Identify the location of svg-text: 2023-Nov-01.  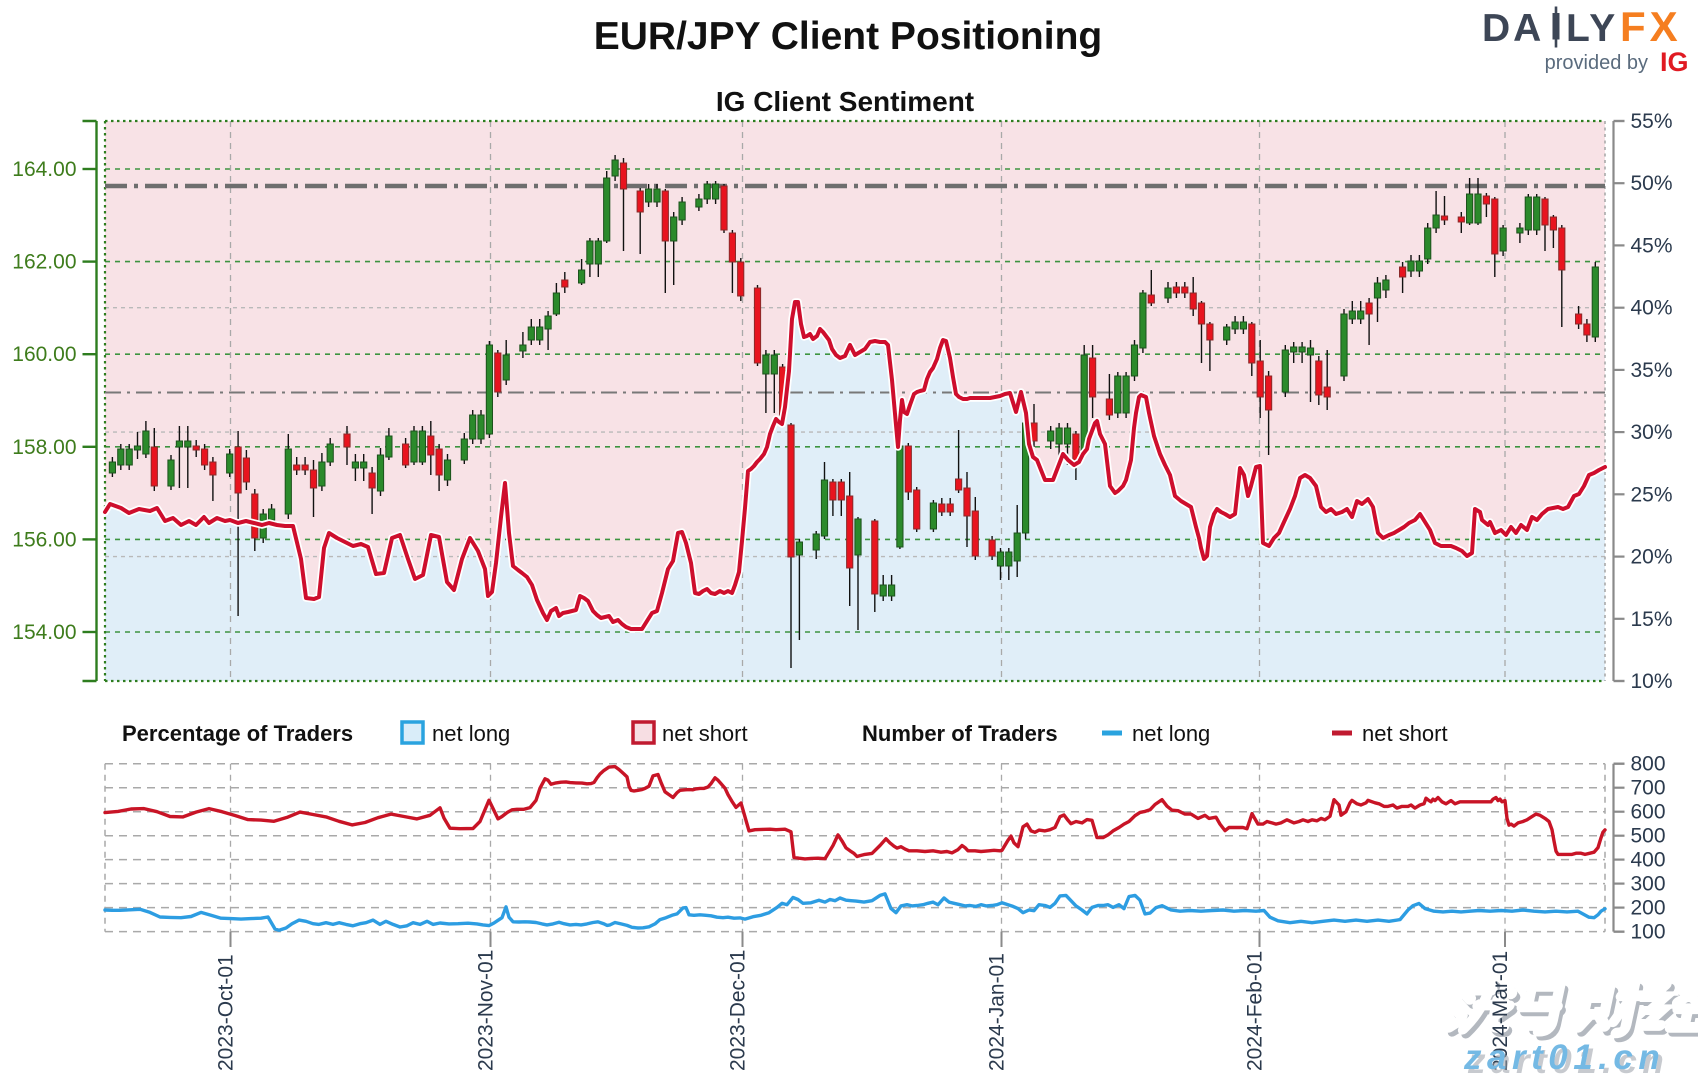
(486, 1010).